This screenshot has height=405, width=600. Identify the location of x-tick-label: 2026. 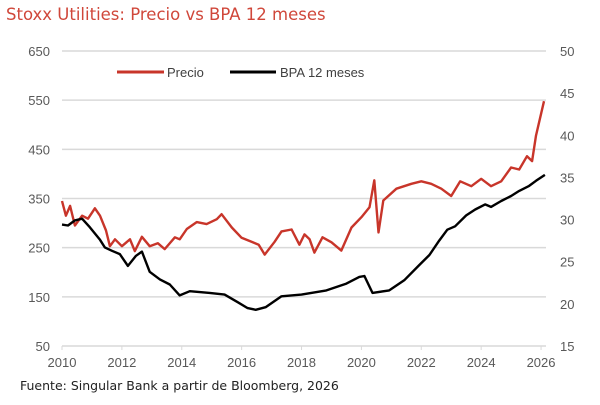
(541, 362).